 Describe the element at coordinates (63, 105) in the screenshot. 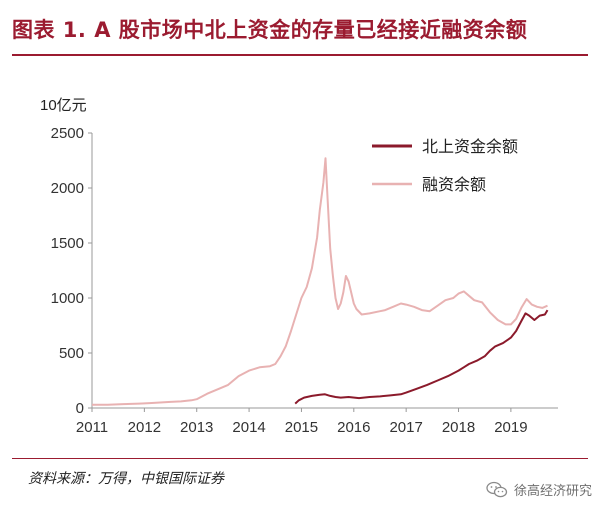

I see `y-axis-unit-label: 10亿元` at that location.